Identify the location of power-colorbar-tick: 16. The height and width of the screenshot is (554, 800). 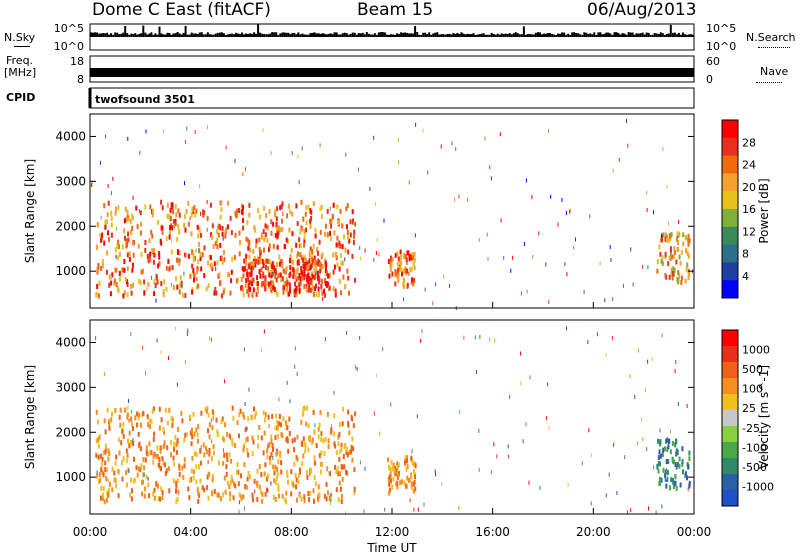
(749, 209).